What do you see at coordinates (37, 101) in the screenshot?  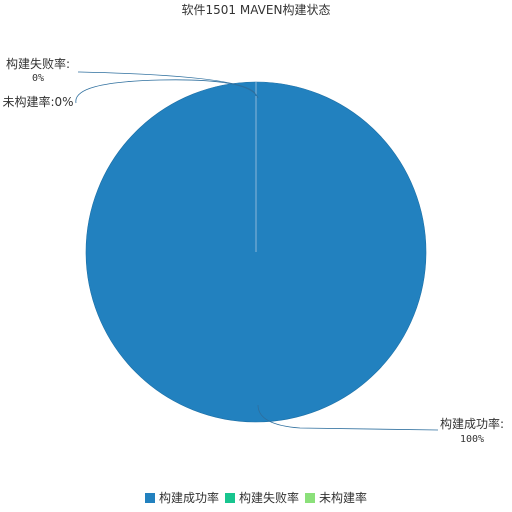 I see `slice-label-not-built: 未构建率:0%` at bounding box center [37, 101].